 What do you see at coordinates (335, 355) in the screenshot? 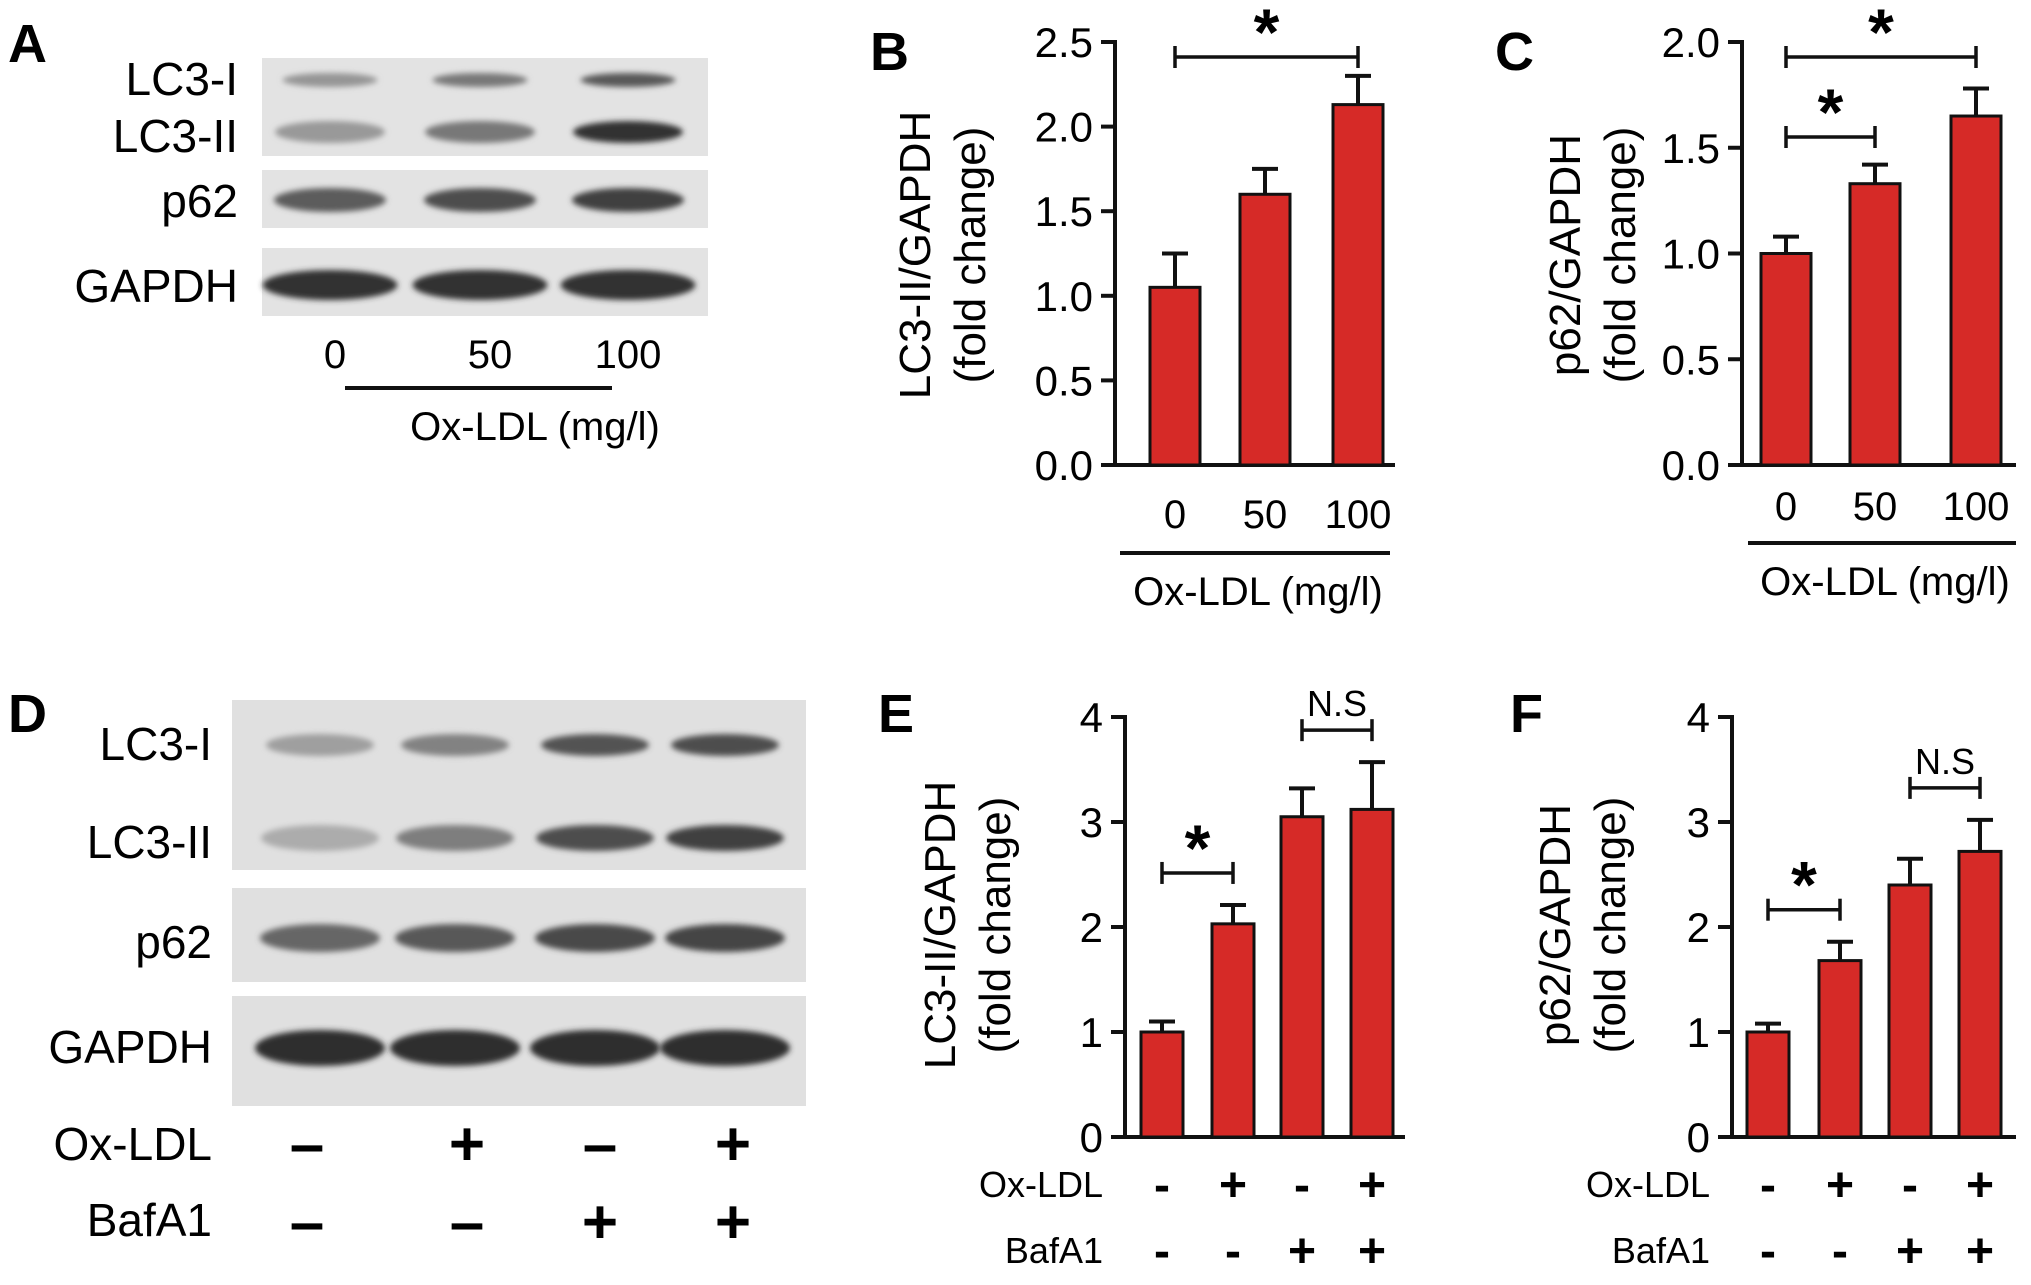
I see `lane-label: 0` at bounding box center [335, 355].